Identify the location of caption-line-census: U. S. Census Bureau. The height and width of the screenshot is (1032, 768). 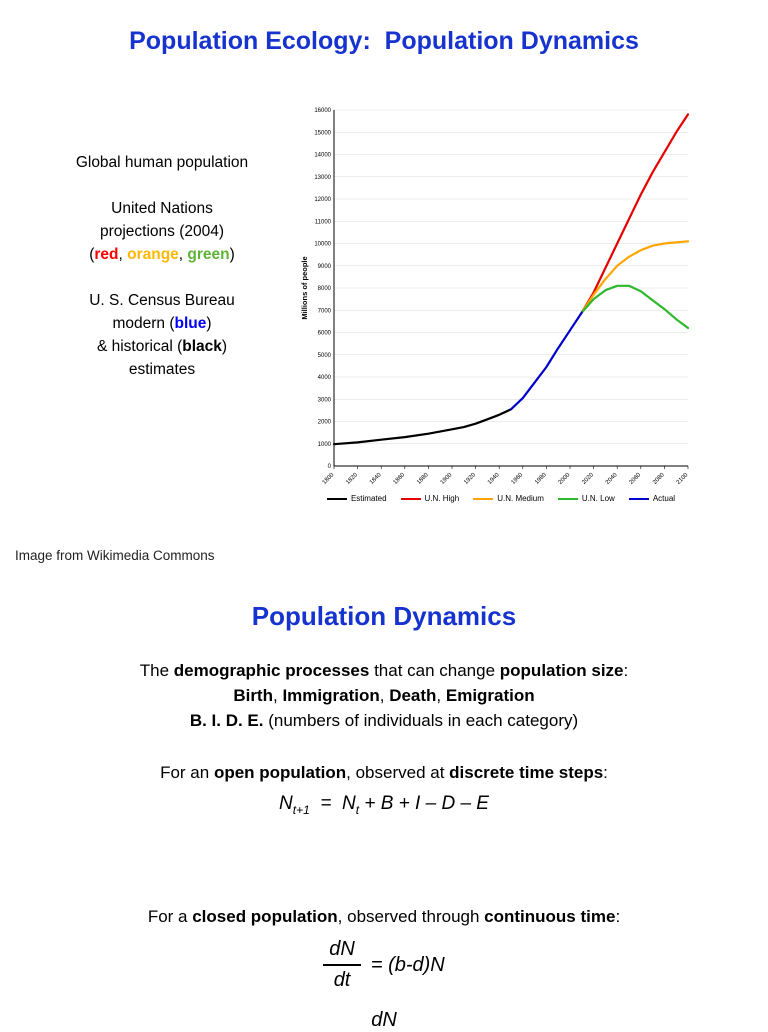
(162, 300).